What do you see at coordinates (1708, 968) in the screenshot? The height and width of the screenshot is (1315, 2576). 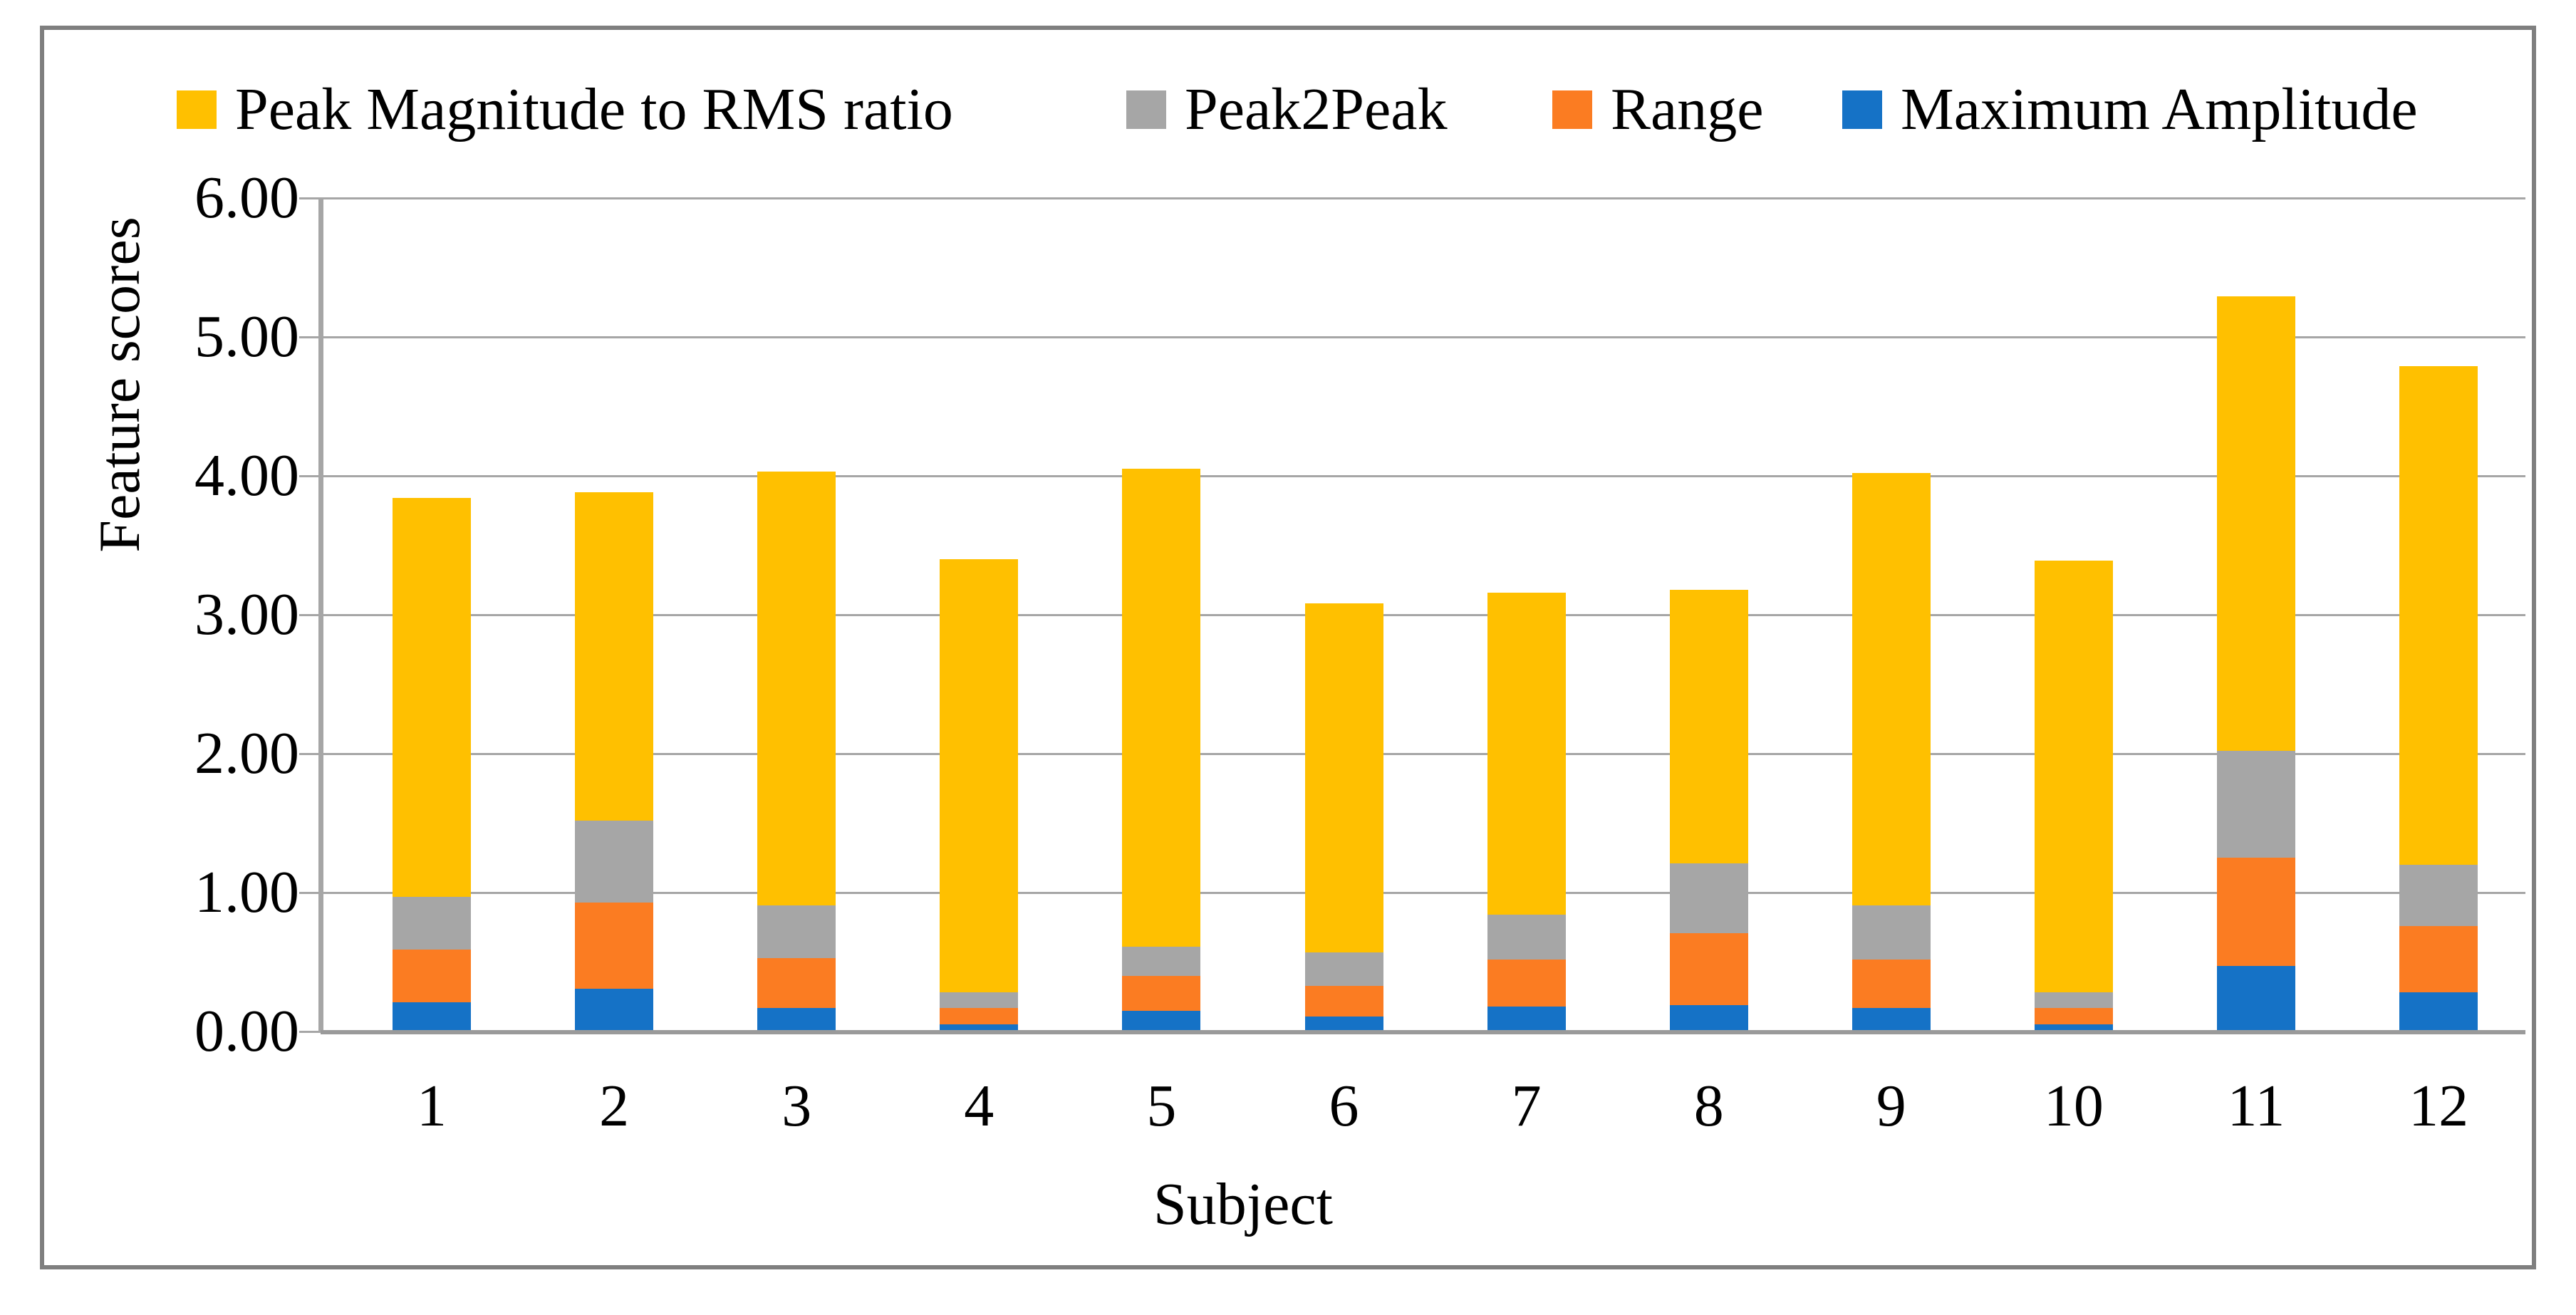 I see `bar-subject8-range` at bounding box center [1708, 968].